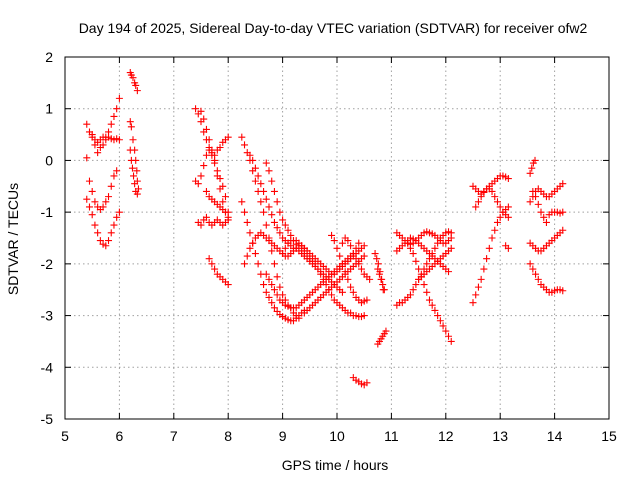 Image resolution: width=640 pixels, height=480 pixels. Describe the element at coordinates (65, 436) in the screenshot. I see `x-tick-label: 5` at that location.